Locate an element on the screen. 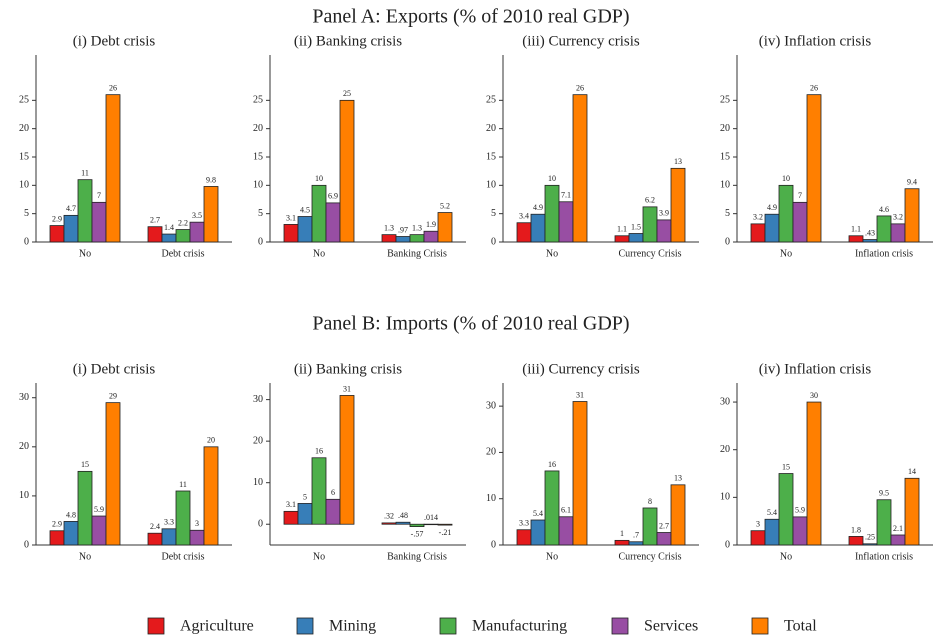 The width and height of the screenshot is (942, 636). value-label: 1.3 is located at coordinates (417, 227).